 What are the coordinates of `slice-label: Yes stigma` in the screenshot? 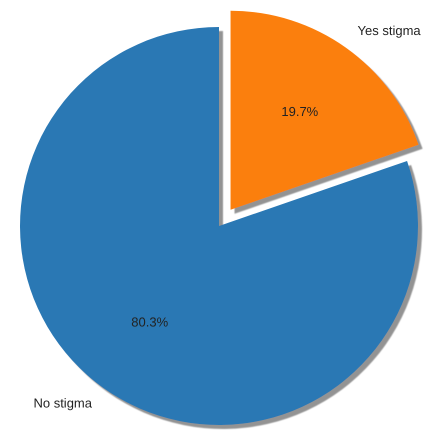 It's located at (390, 30).